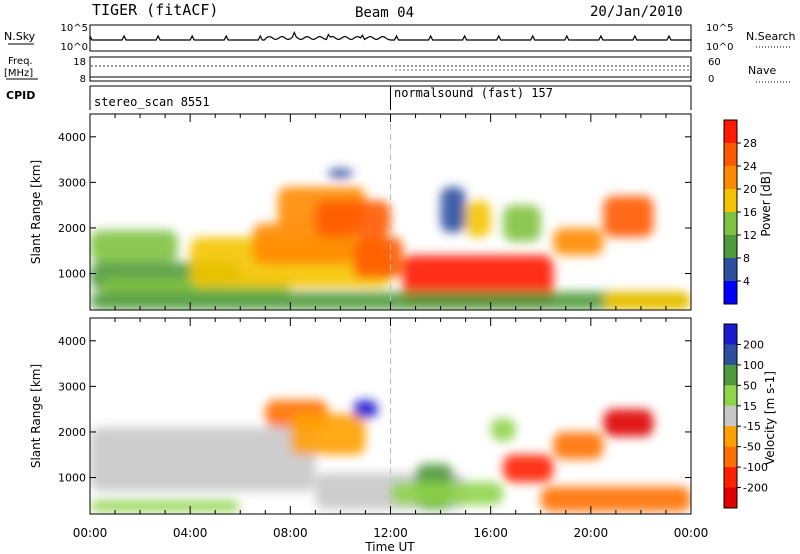  Describe the element at coordinates (290, 533) in the screenshot. I see `time-tick-label: 08:00` at that location.